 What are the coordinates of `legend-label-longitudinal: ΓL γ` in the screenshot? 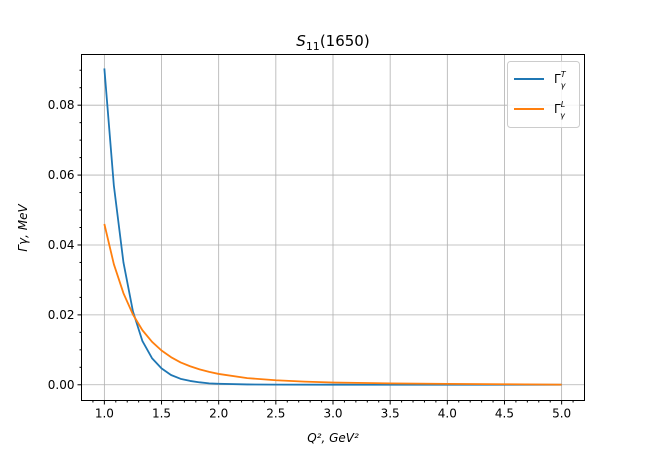 It's located at (560, 110).